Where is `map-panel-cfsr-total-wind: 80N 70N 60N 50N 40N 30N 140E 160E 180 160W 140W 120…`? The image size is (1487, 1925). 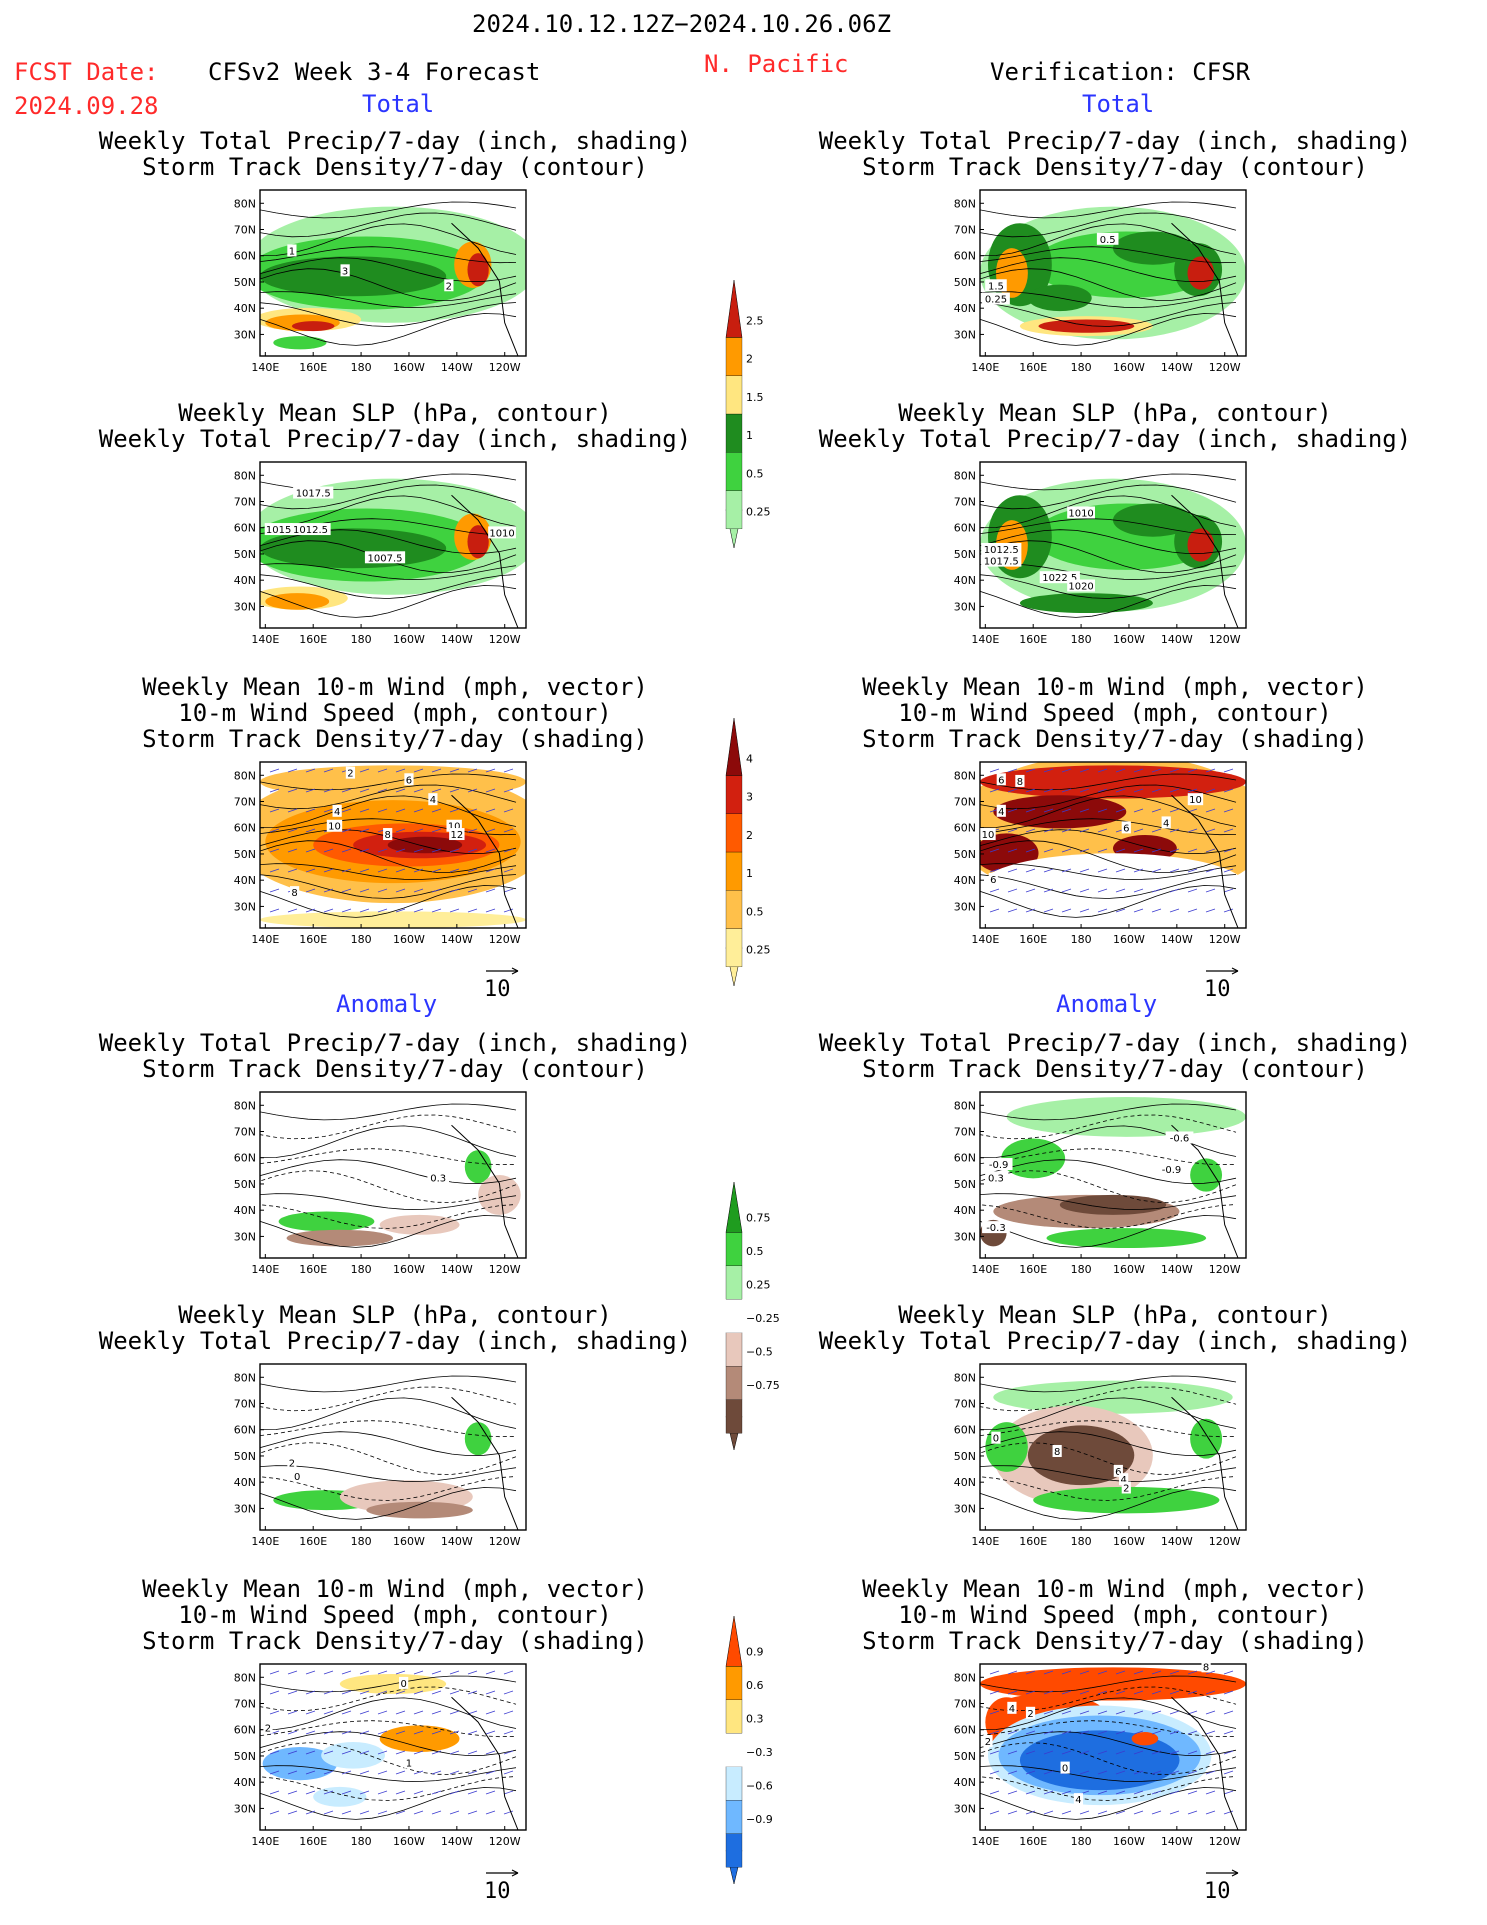
map-panel-cfsr-total-wind: 80N 70N 60N 50N 40N 30N 140E 160E 180 160W 140W 120… is located at coordinates (1095, 859).